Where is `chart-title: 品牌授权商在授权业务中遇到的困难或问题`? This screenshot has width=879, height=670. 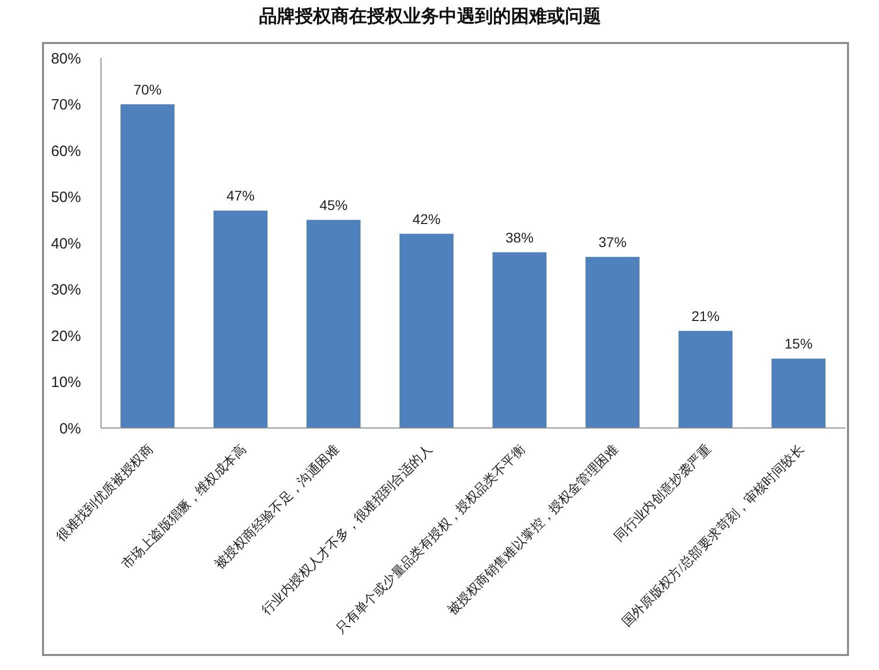 chart-title: 品牌授权商在授权业务中遇到的困难或问题 is located at coordinates (430, 16).